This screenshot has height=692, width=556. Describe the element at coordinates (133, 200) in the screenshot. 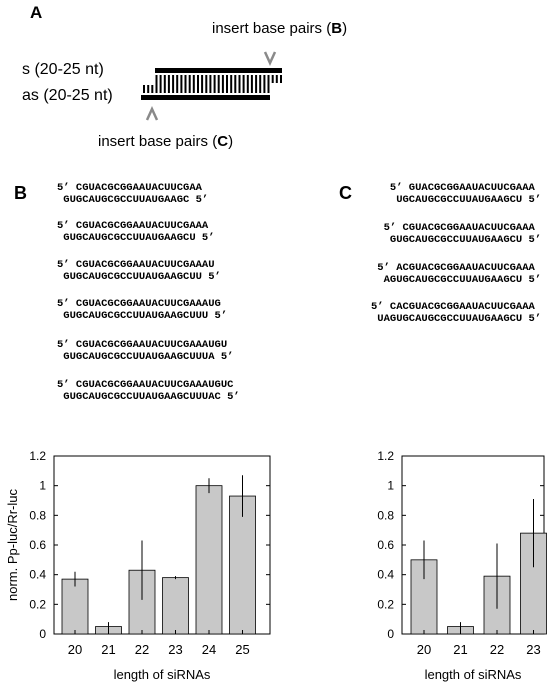

I see `duplex-b-1-antisense: GUGCAUGCGCCUUAUGAAGC 5’` at that location.